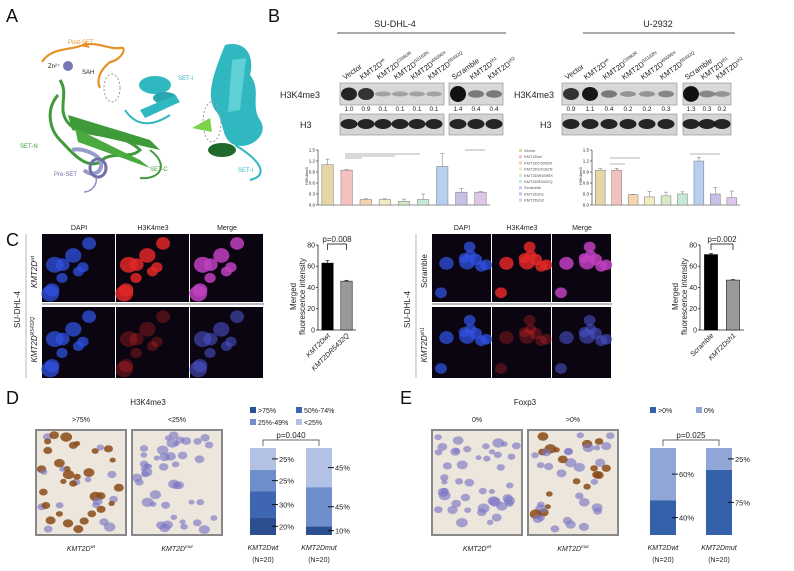 The height and width of the screenshot is (571, 794). What do you see at coordinates (319, 560) in the screenshot?
I see `sample-size: (N=20)` at bounding box center [319, 560].